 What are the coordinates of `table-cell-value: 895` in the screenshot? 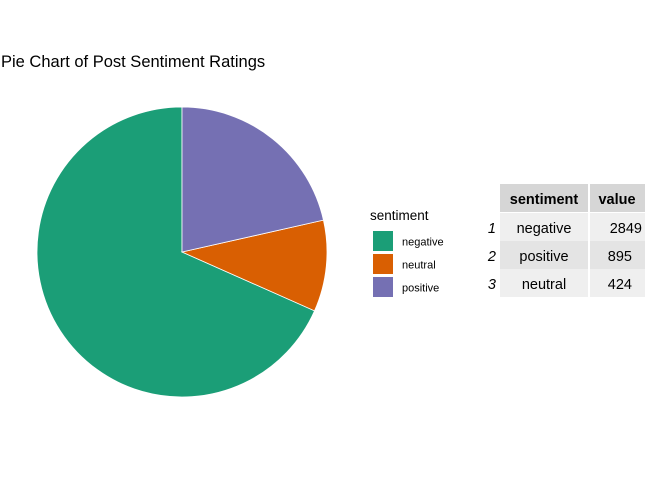 It's located at (620, 257).